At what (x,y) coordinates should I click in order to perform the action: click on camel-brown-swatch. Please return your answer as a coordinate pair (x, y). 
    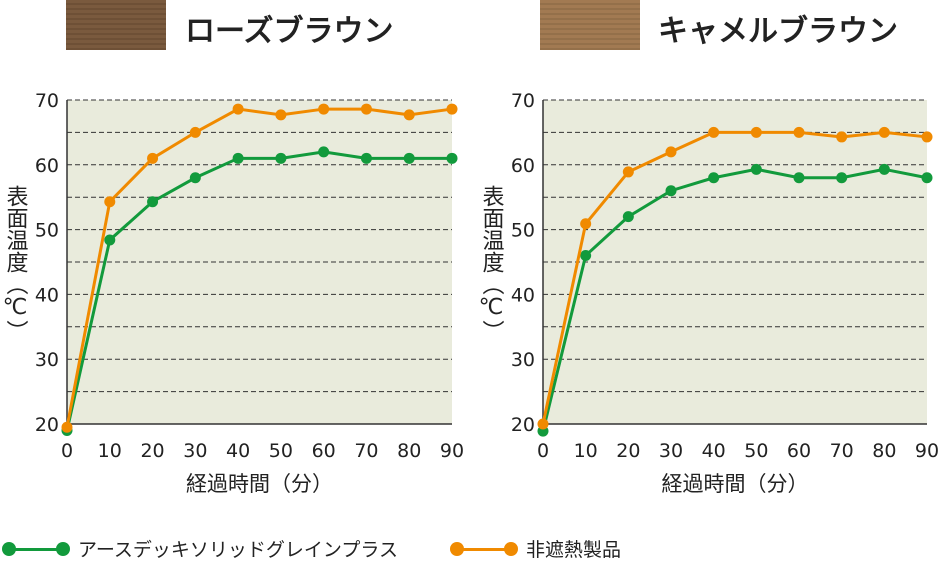
    Looking at the image, I should click on (590, 25).